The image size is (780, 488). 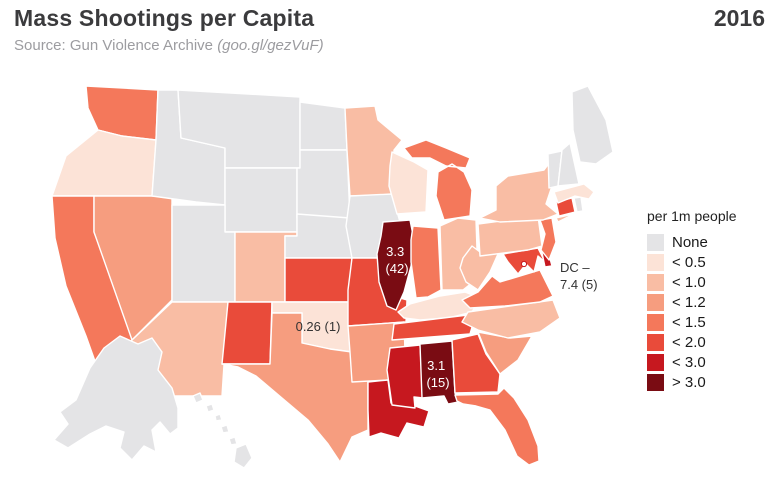 What do you see at coordinates (655, 262) in the screenshot?
I see `legend-swatch-lt05` at bounding box center [655, 262].